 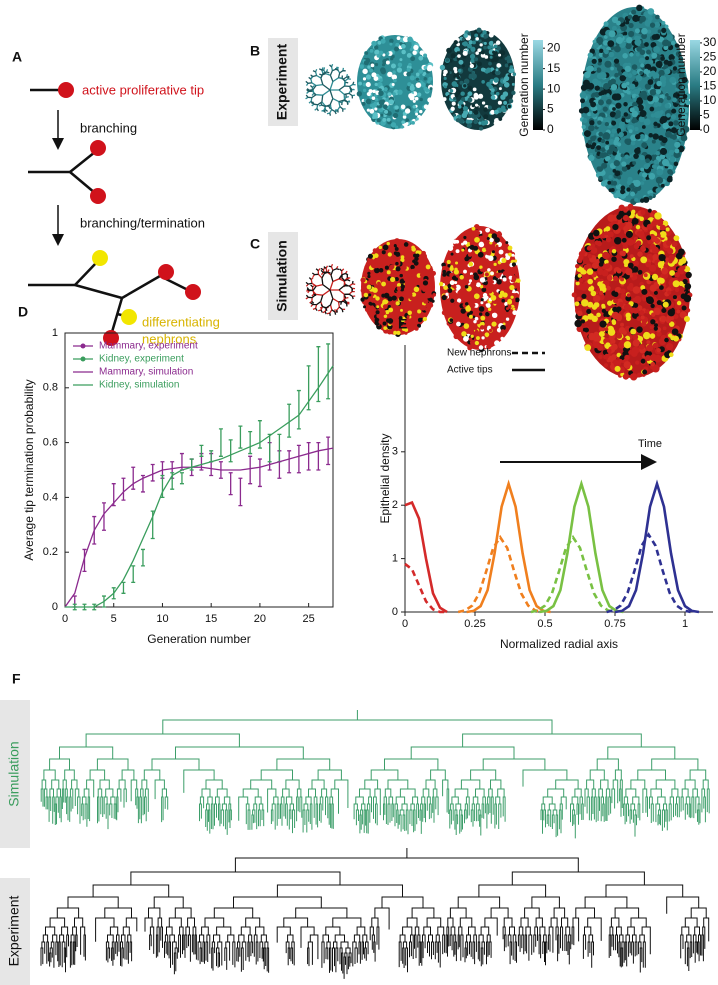 I want to click on tip, so click(x=66, y=90).